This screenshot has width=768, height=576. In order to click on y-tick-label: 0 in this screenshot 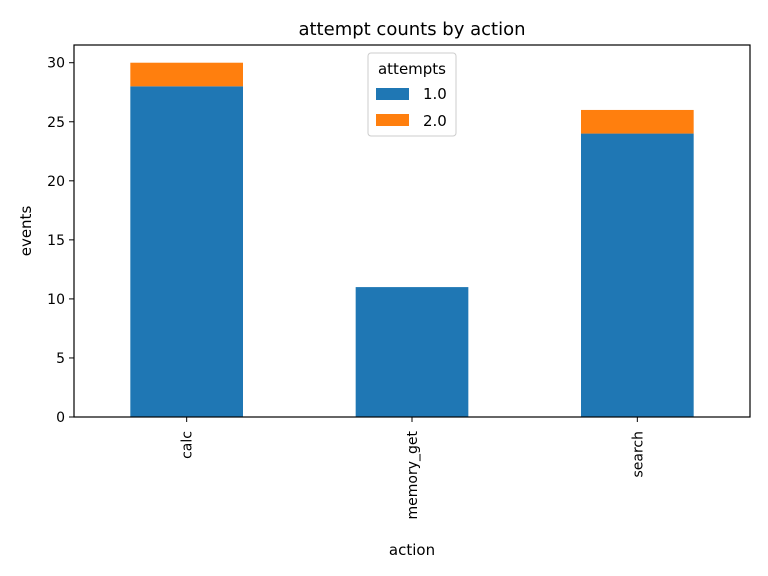, I will do `click(60, 418)`.